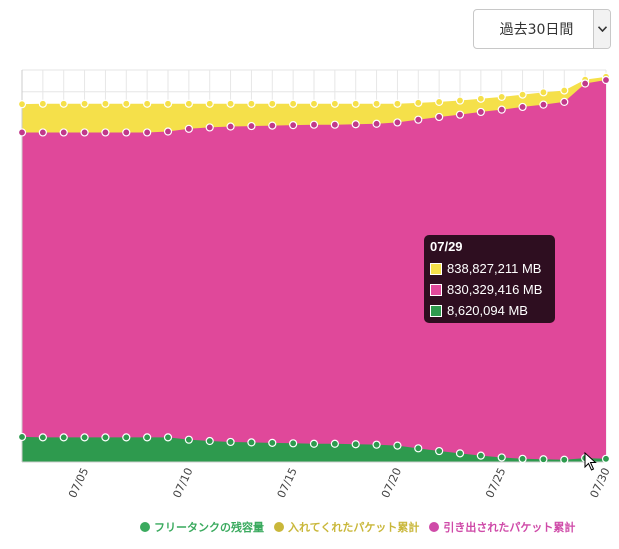 Image resolution: width=619 pixels, height=549 pixels. What do you see at coordinates (391, 483) in the screenshot?
I see `x-tick-label: 07/20` at bounding box center [391, 483].